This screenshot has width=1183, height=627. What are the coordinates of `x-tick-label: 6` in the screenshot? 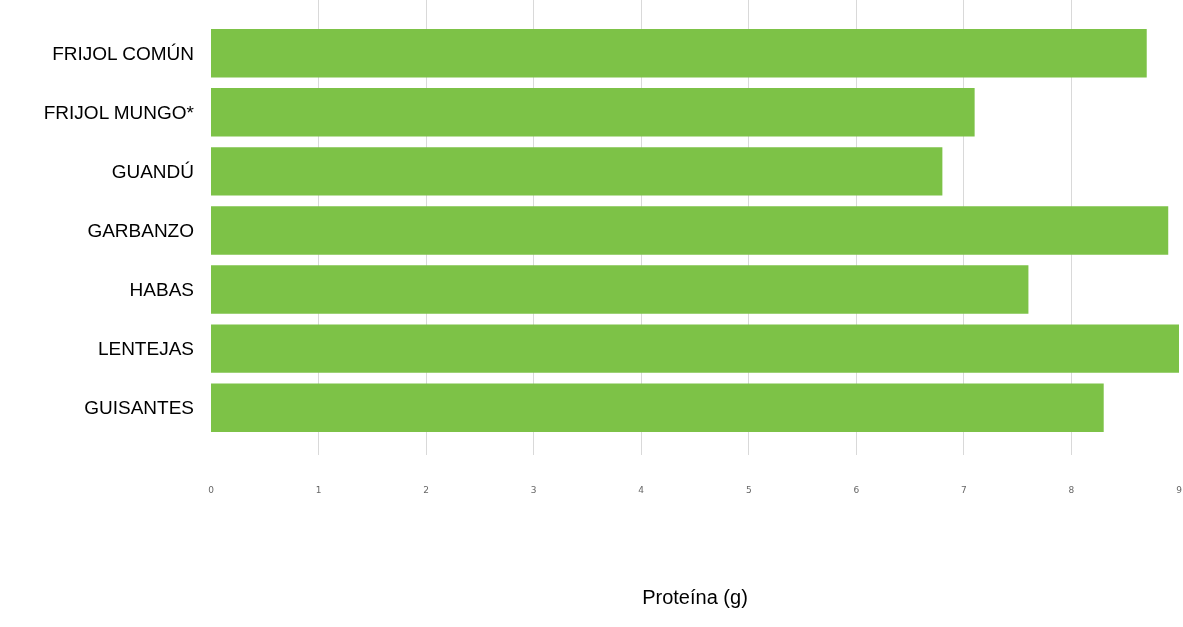 It's located at (856, 490).